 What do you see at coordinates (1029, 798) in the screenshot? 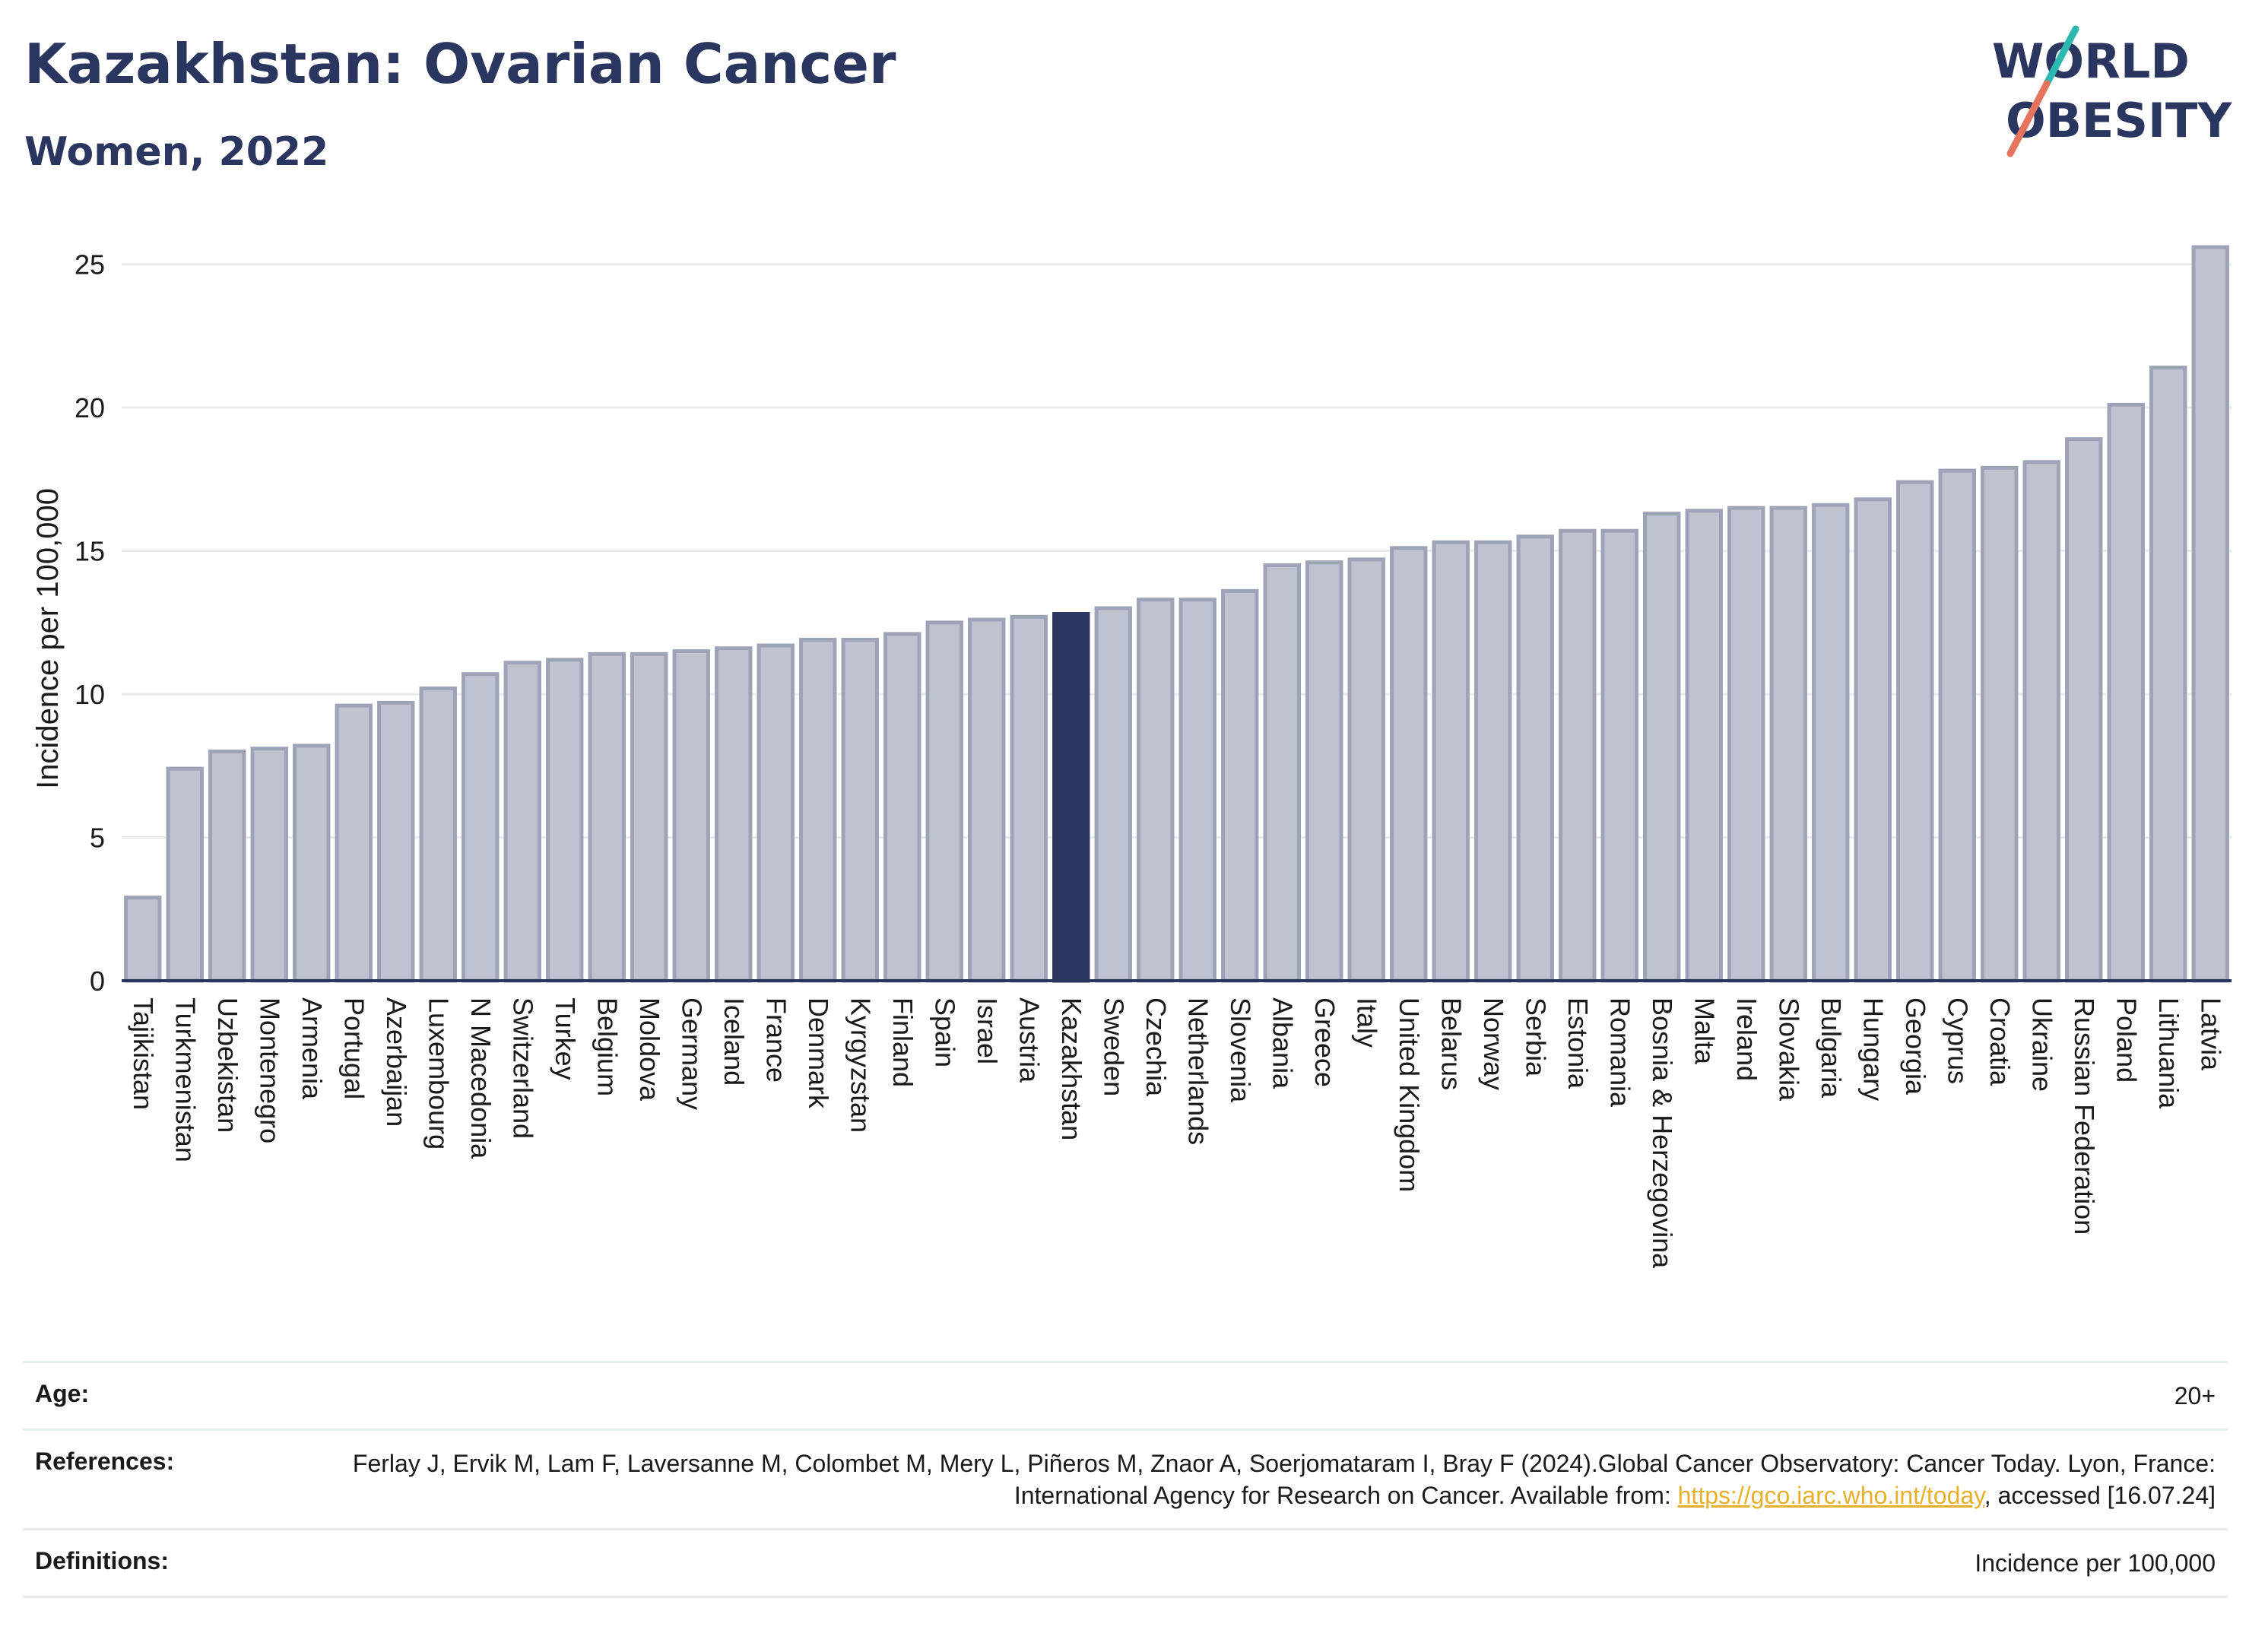
I see `bar-austria` at bounding box center [1029, 798].